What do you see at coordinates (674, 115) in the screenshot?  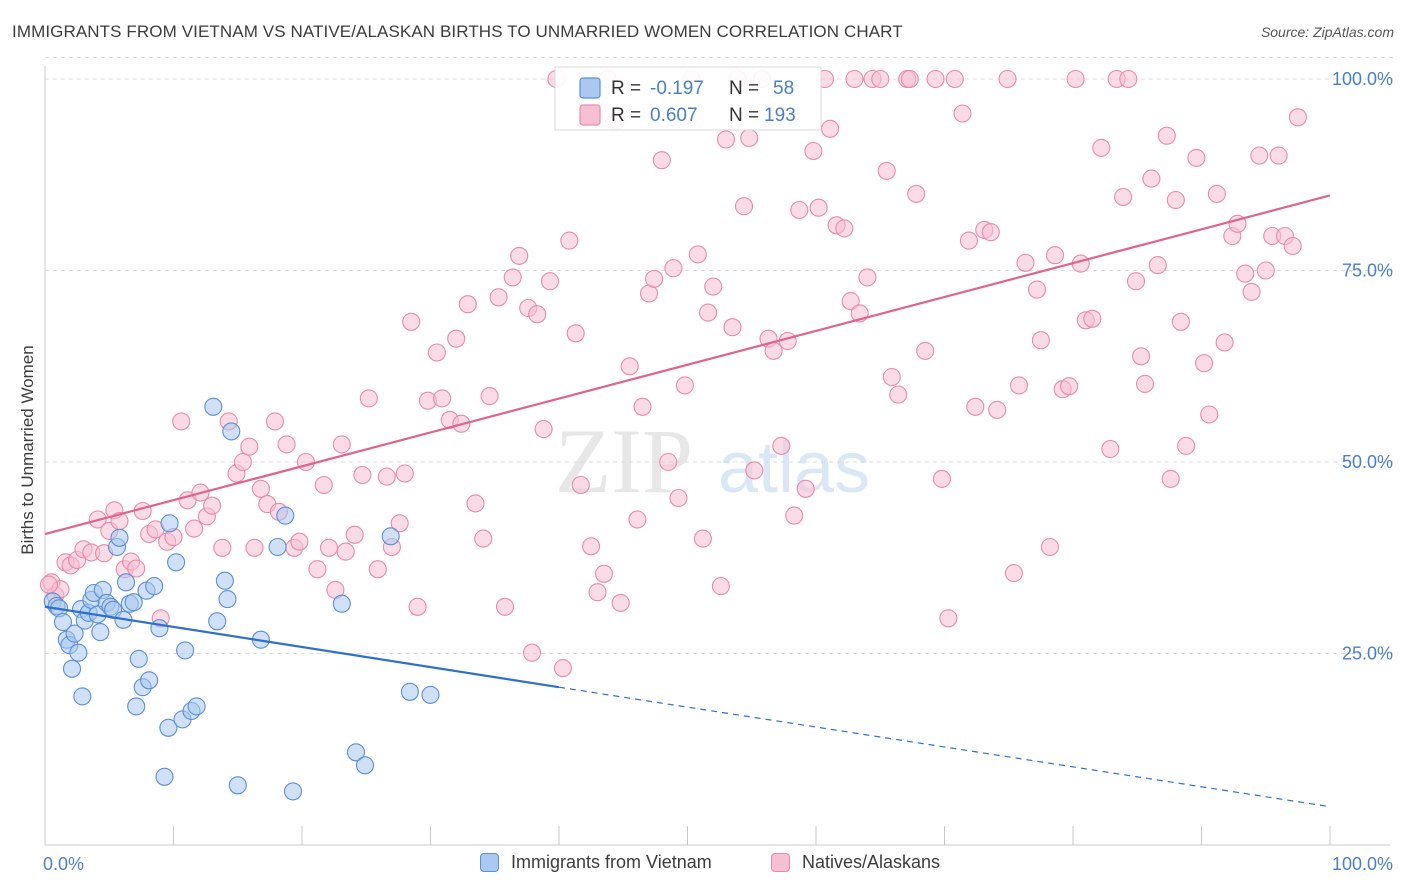 I see `stats-r-value-1: 0.607` at bounding box center [674, 115].